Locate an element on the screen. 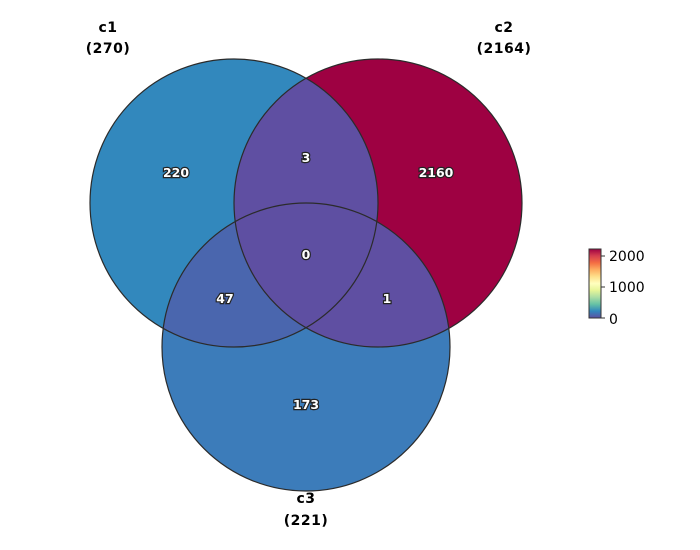  set-label-c2-name: c2 is located at coordinates (503, 28).